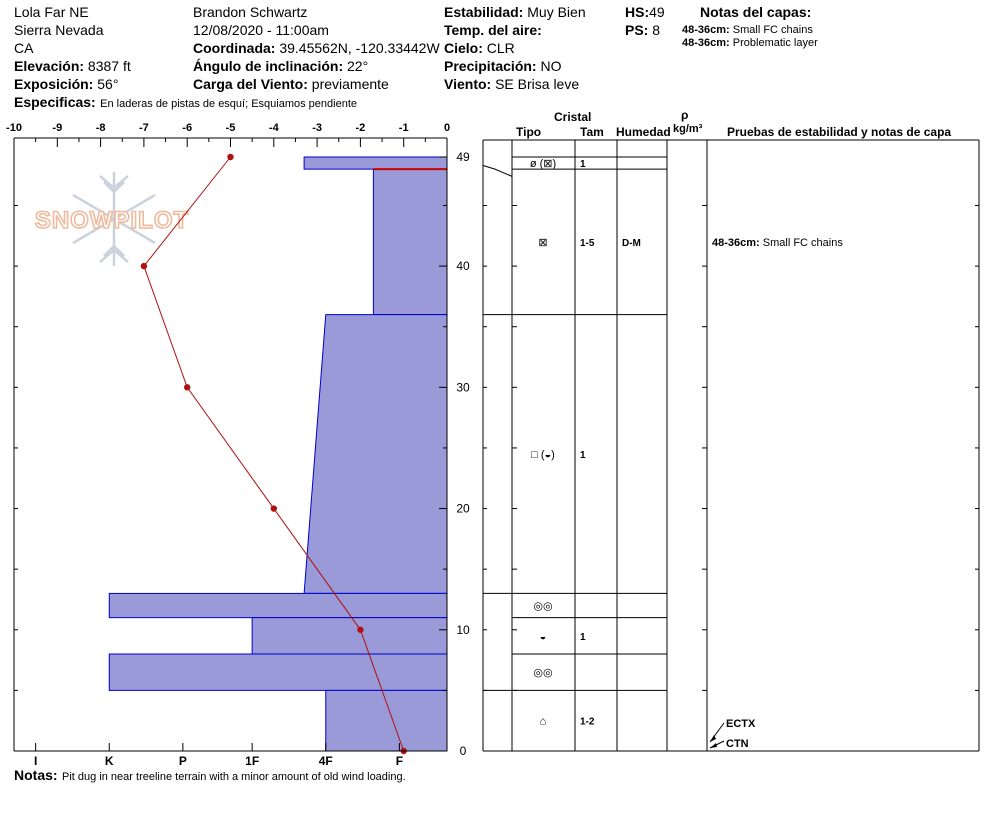 This screenshot has width=994, height=840. What do you see at coordinates (463, 509) in the screenshot?
I see `height-tick-label: 20` at bounding box center [463, 509].